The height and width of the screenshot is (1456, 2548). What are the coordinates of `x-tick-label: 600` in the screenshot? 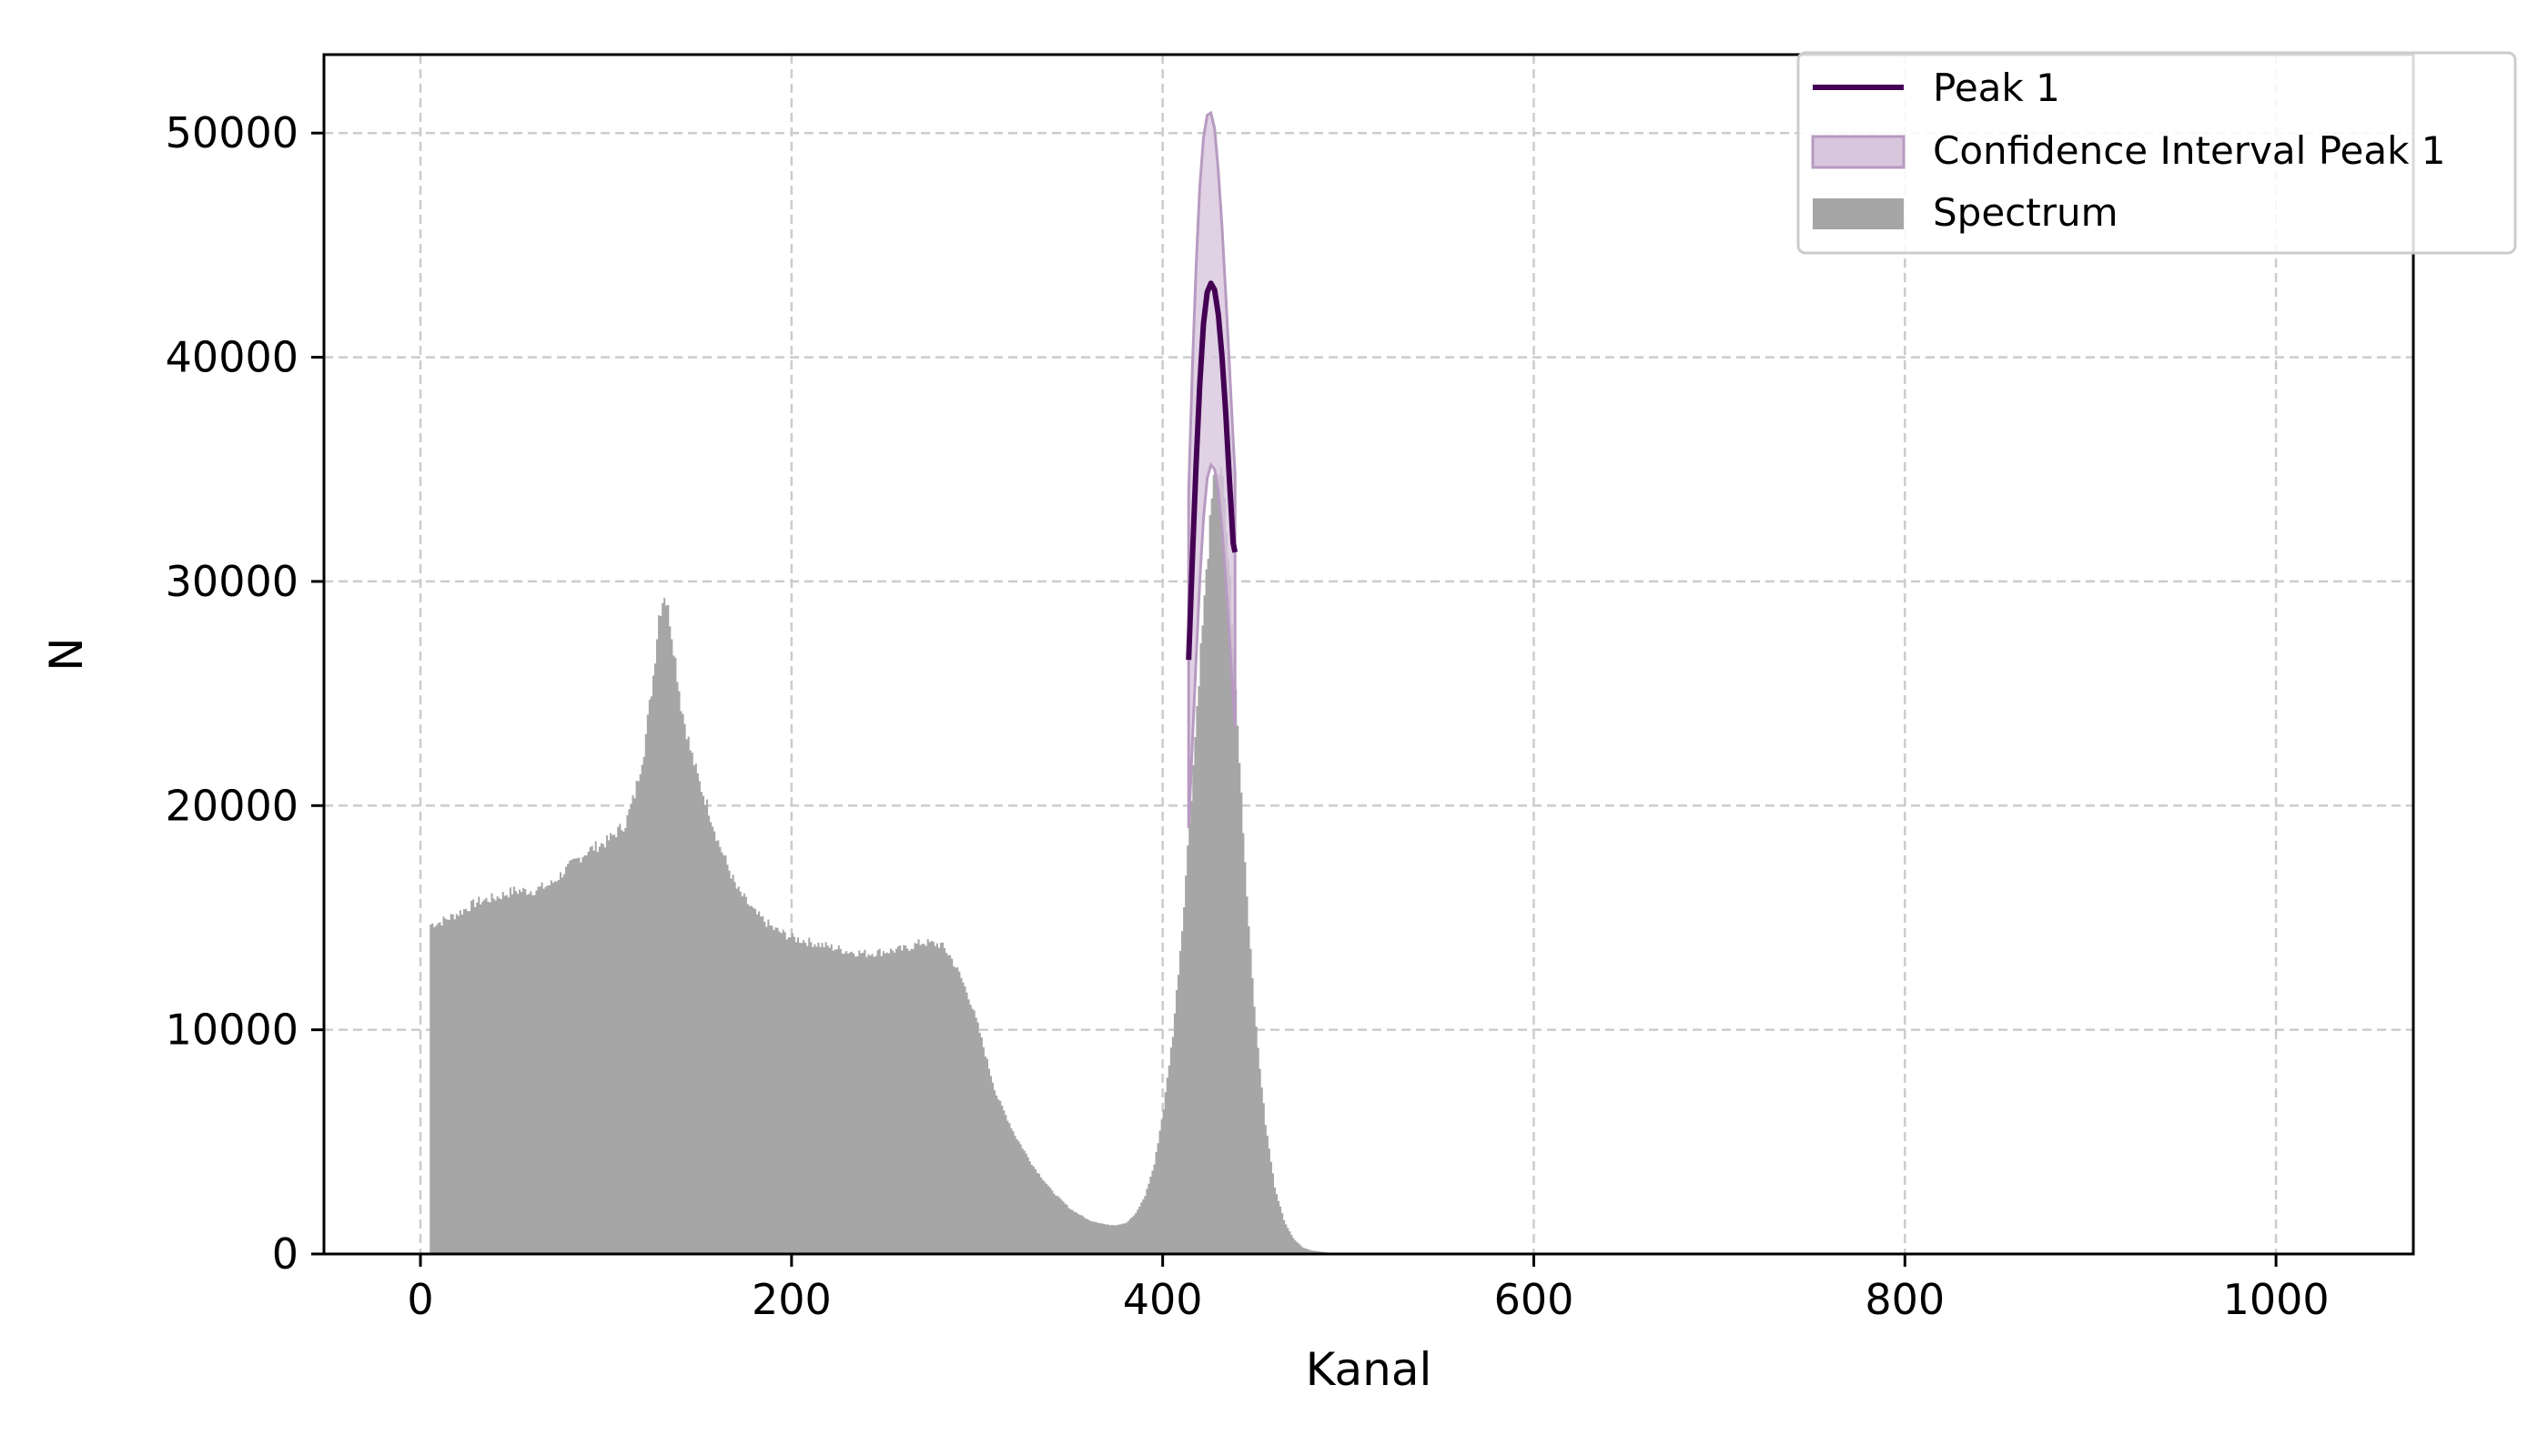 It's located at (1534, 1300).